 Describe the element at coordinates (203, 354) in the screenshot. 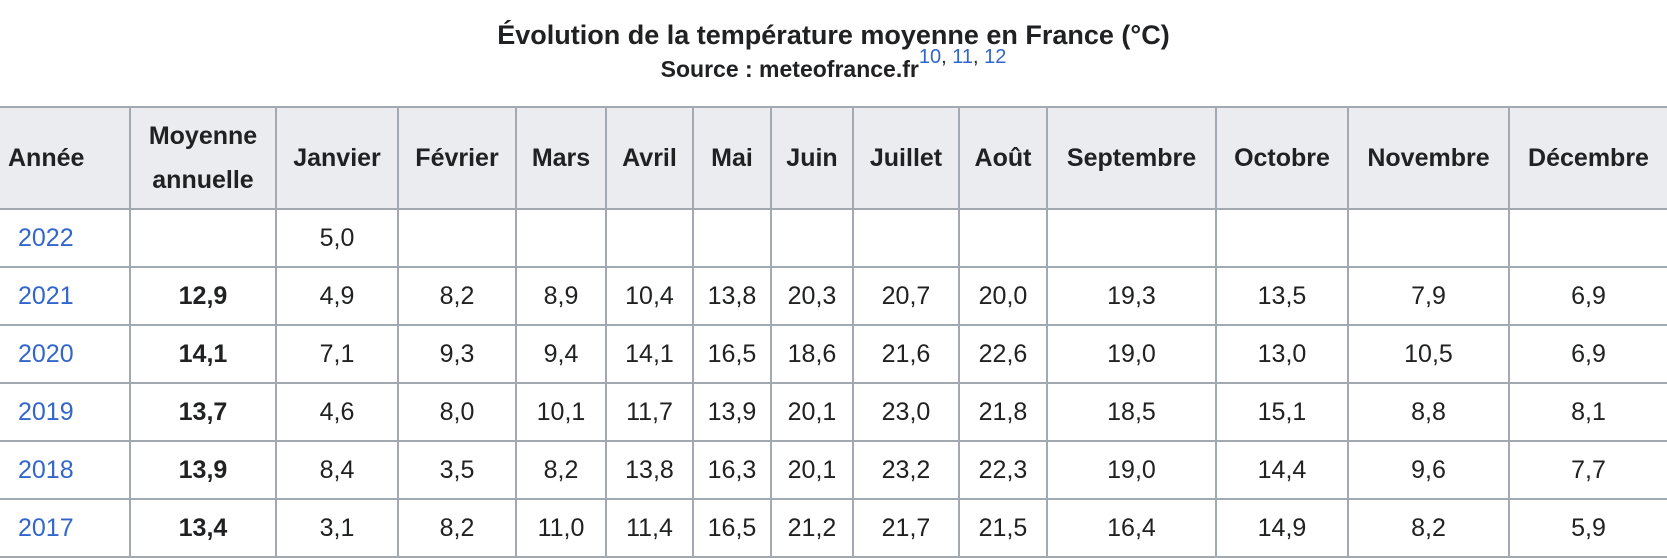

I see `annual-average-cell: 14,1` at that location.